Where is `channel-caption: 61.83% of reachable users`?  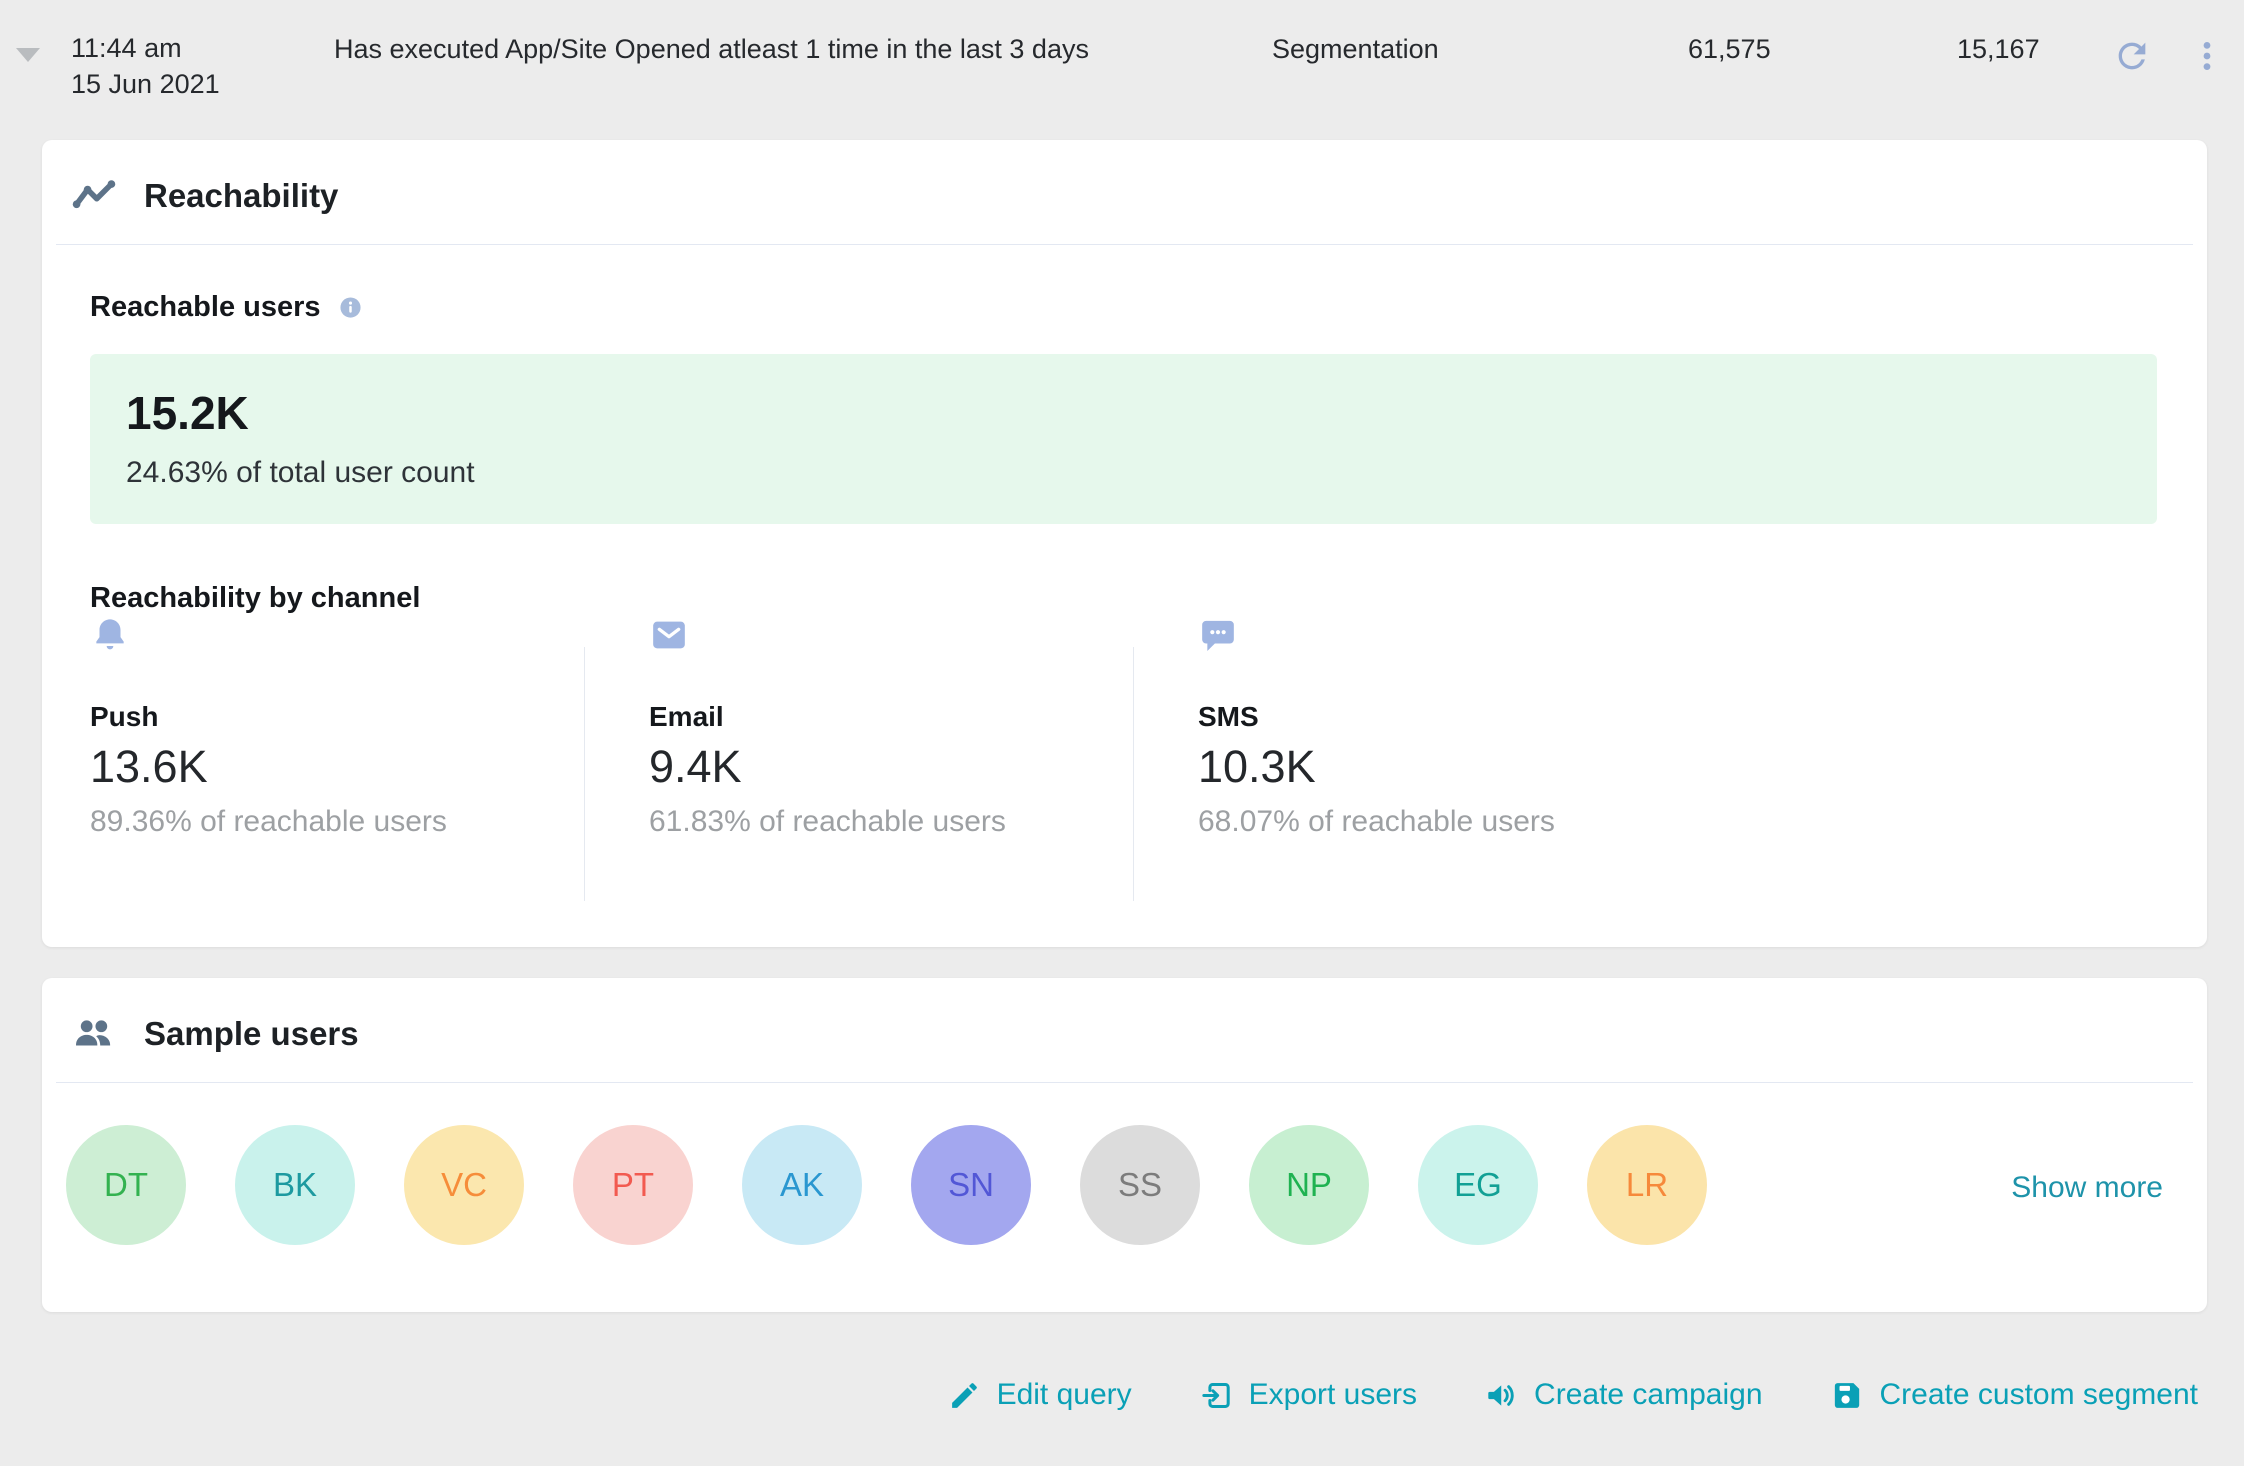 channel-caption: 61.83% of reachable users is located at coordinates (827, 821).